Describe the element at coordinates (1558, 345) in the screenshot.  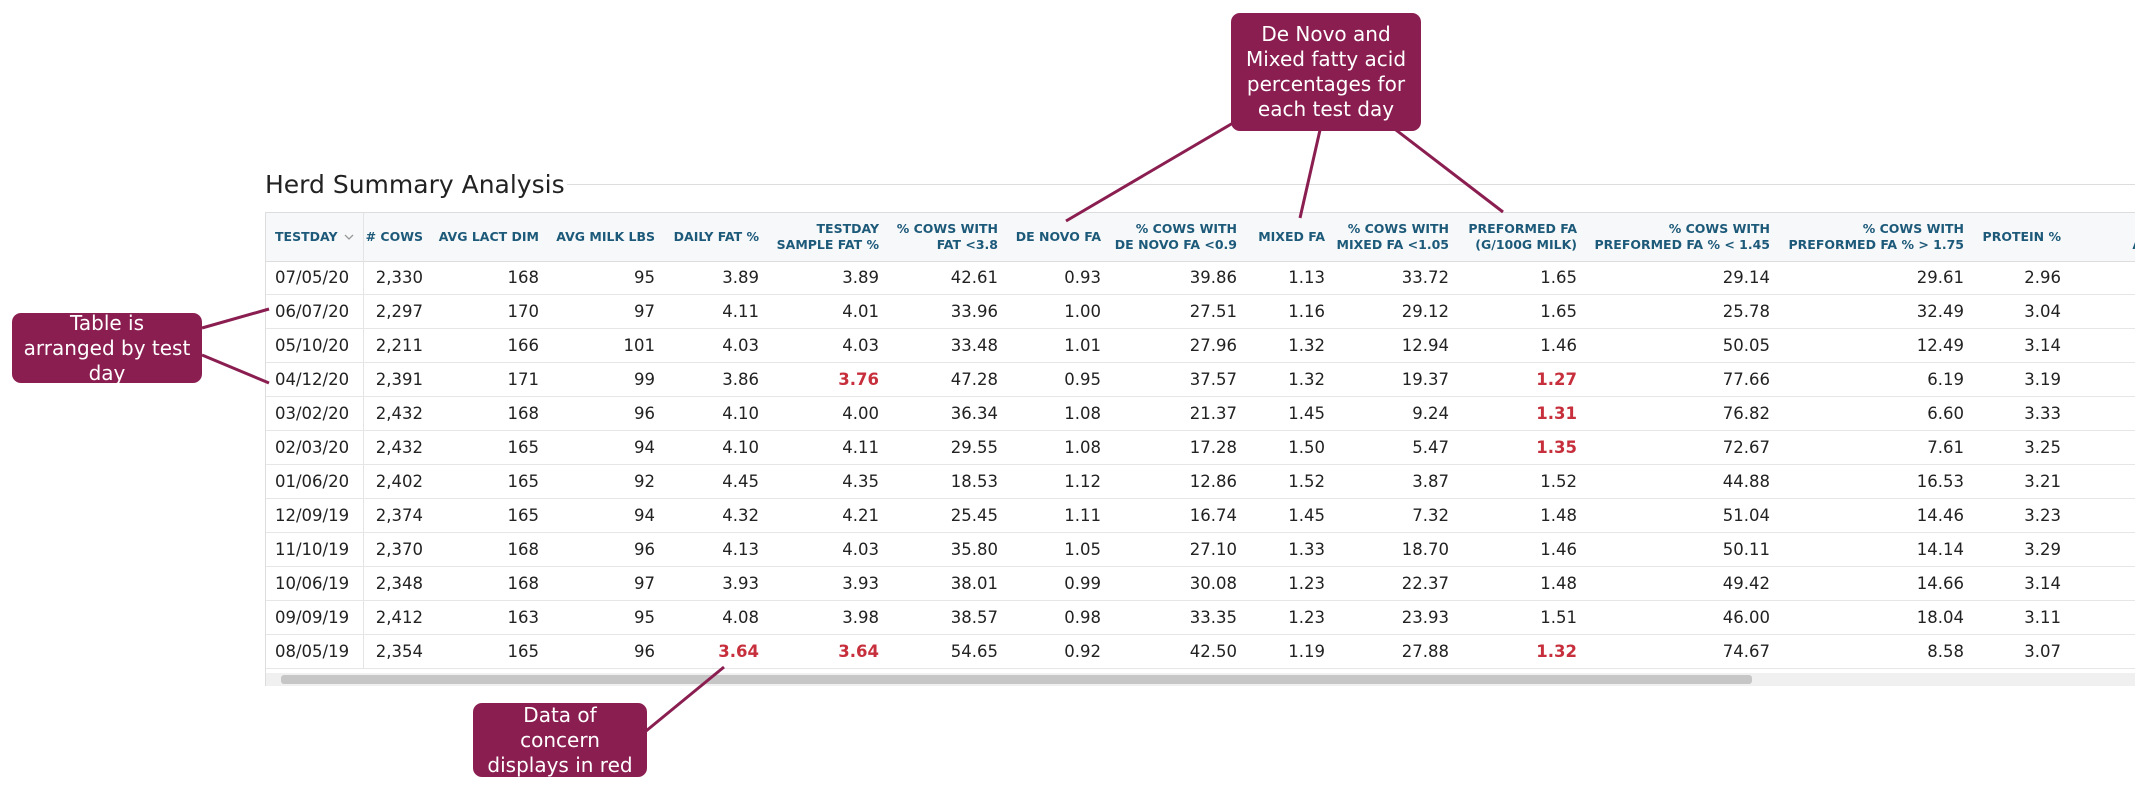
I see `table-cell: 1.46` at that location.